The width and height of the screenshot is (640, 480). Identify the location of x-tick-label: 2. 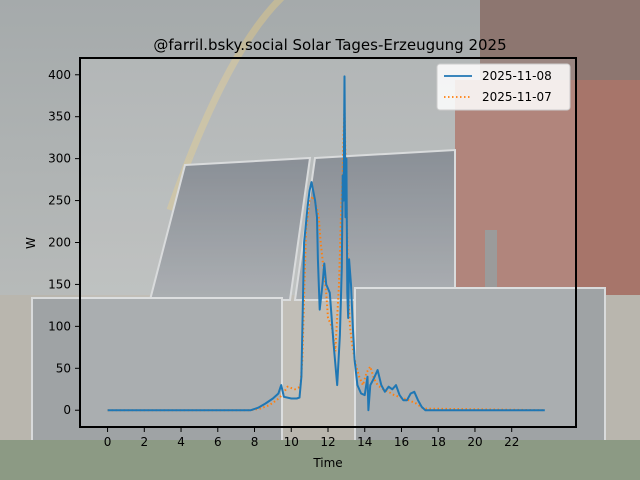
(144, 442).